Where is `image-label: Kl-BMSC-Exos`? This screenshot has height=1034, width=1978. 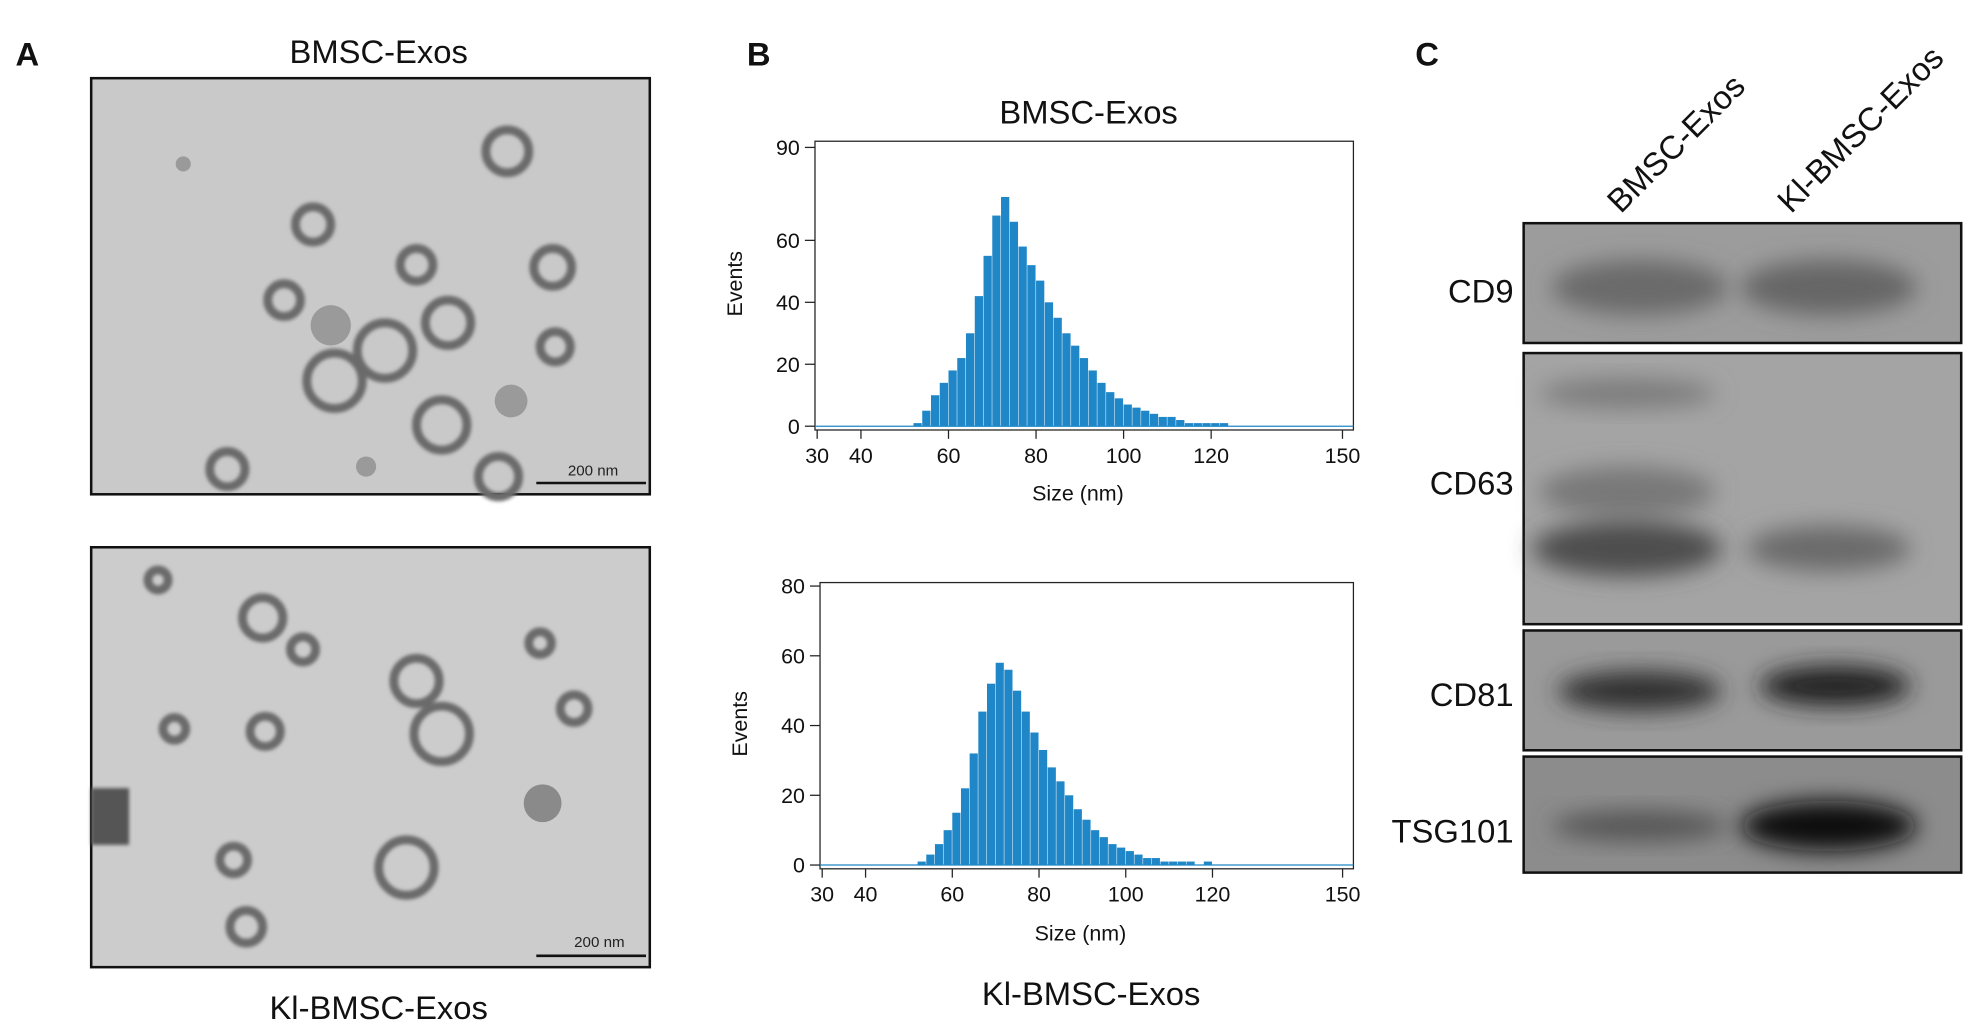 image-label: Kl-BMSC-Exos is located at coordinates (378, 1007).